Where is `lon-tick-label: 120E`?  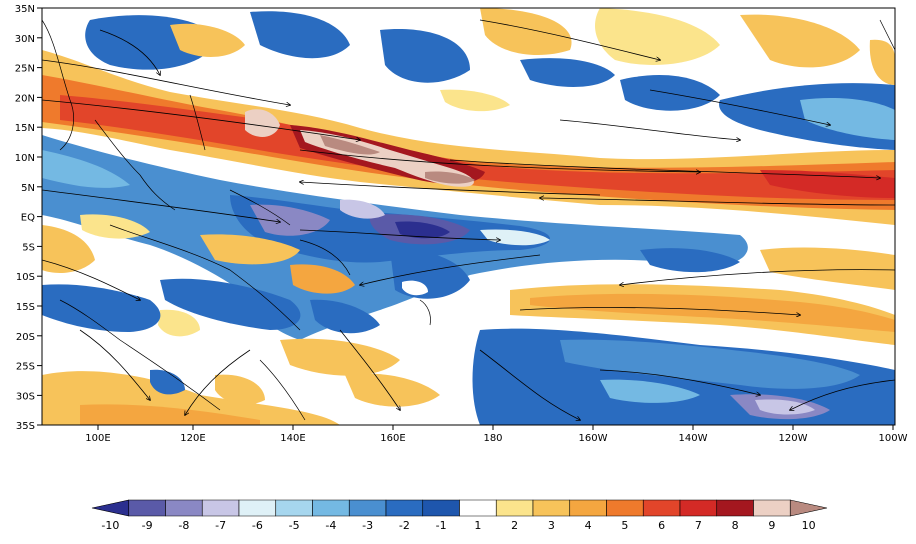
lon-tick-label: 120E is located at coordinates (192, 438).